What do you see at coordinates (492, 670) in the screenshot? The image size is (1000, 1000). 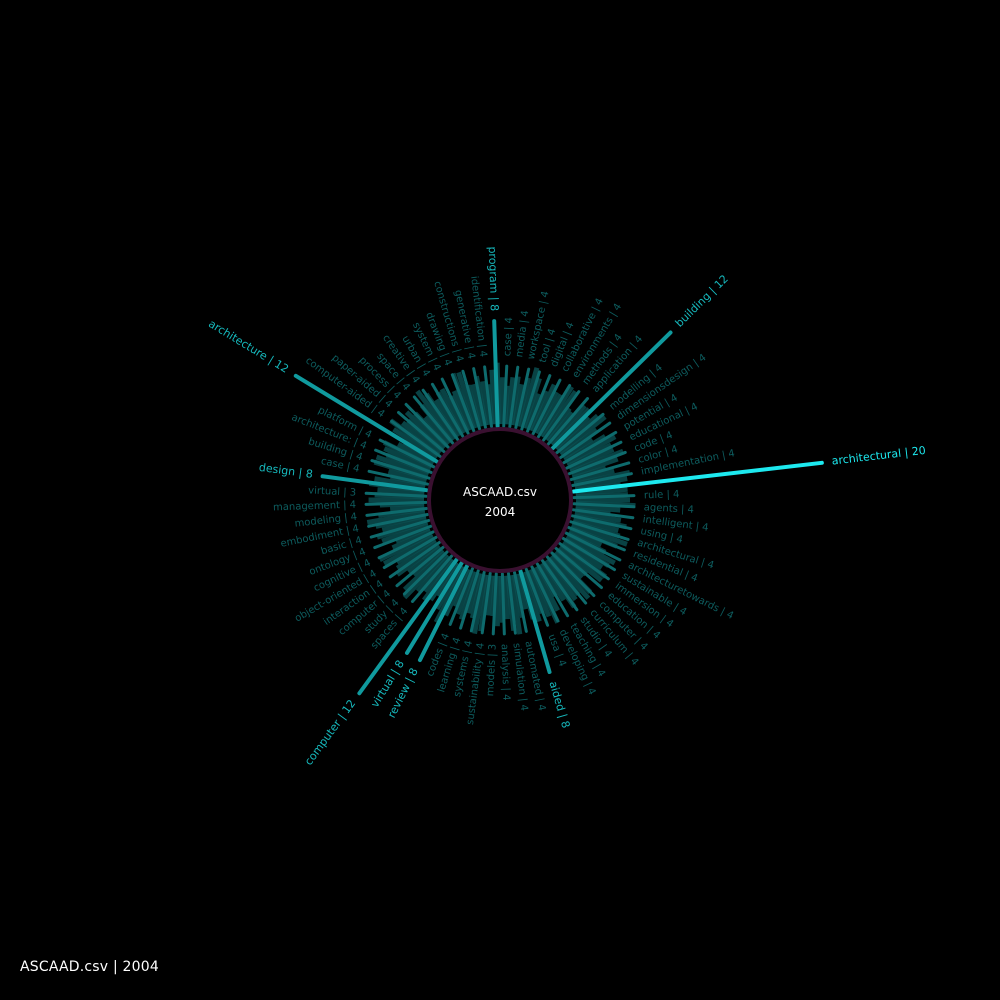 I see `word-label: models | 3` at bounding box center [492, 670].